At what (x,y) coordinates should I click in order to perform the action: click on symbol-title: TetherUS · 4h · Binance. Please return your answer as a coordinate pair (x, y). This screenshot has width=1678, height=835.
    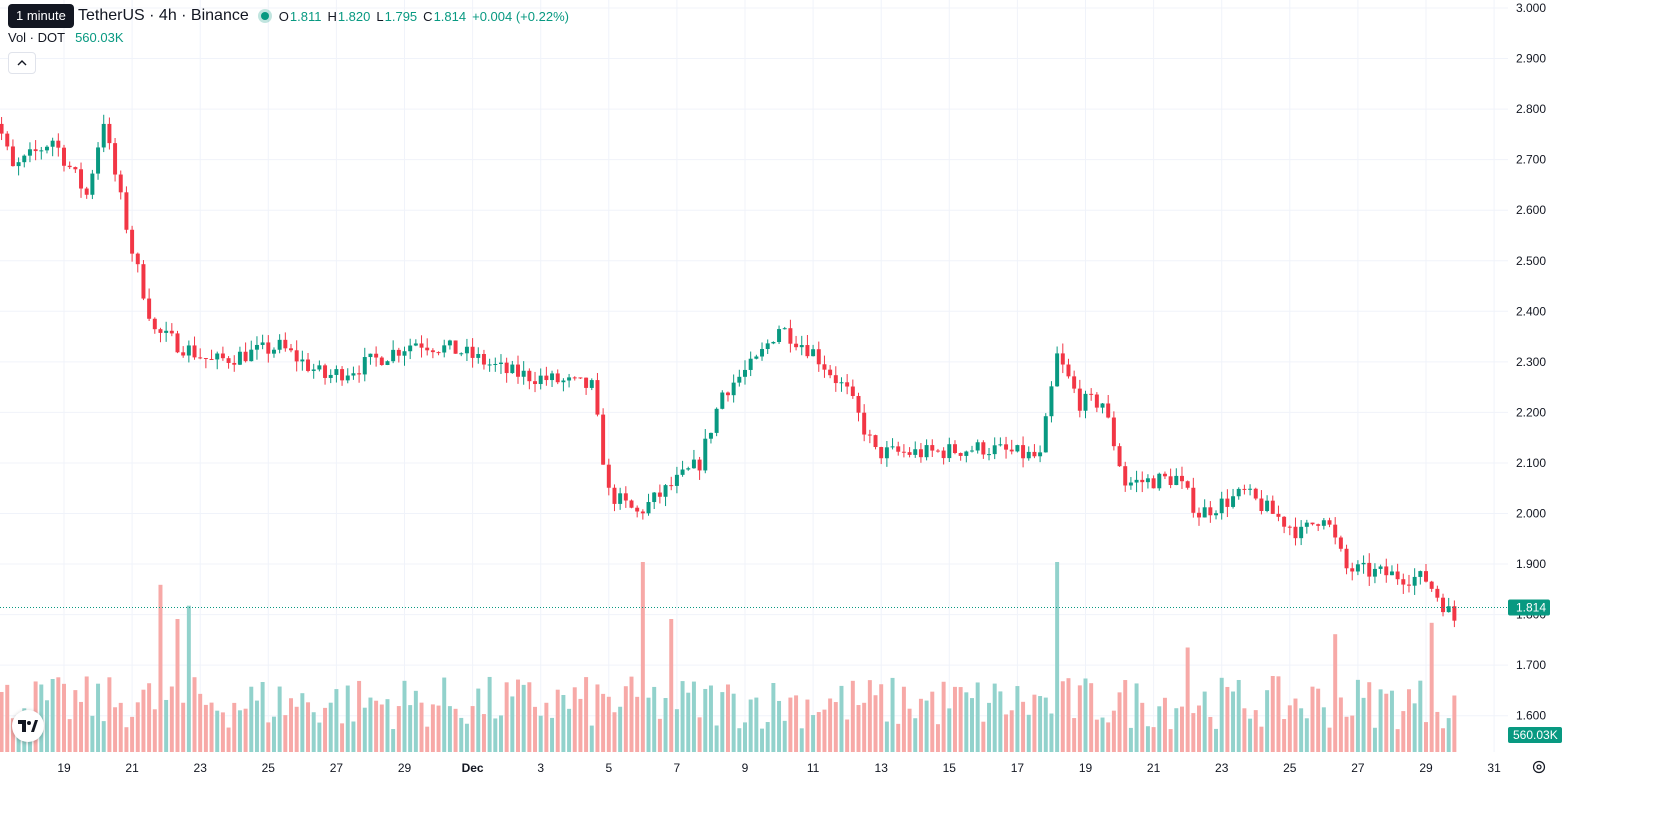
    Looking at the image, I should click on (163, 15).